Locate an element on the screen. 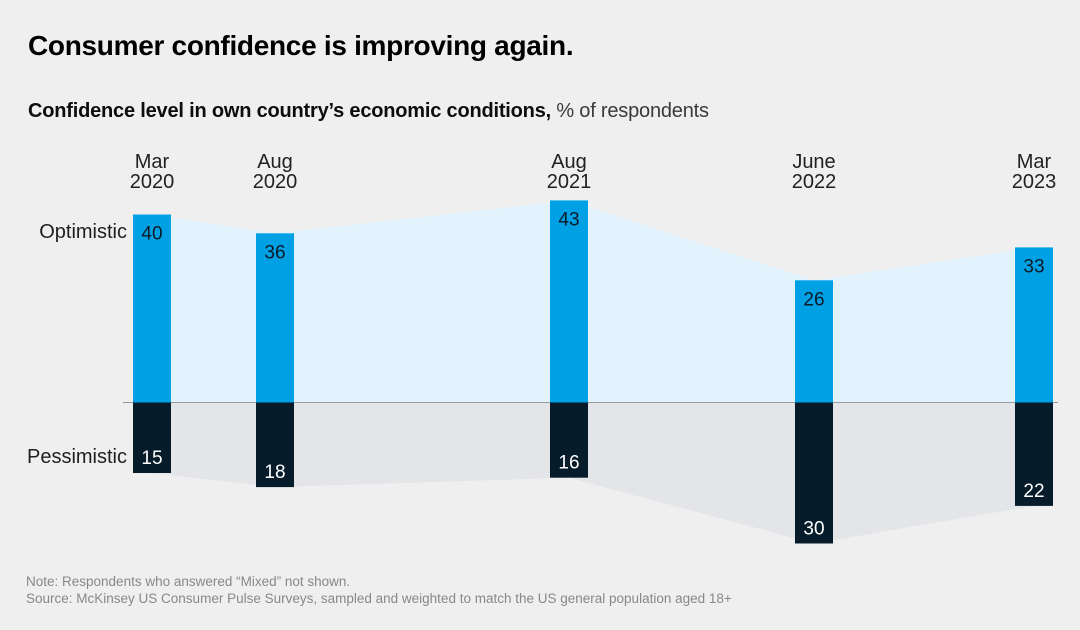 This screenshot has height=630, width=1080. optimistic-value-label: 43 is located at coordinates (568, 219).